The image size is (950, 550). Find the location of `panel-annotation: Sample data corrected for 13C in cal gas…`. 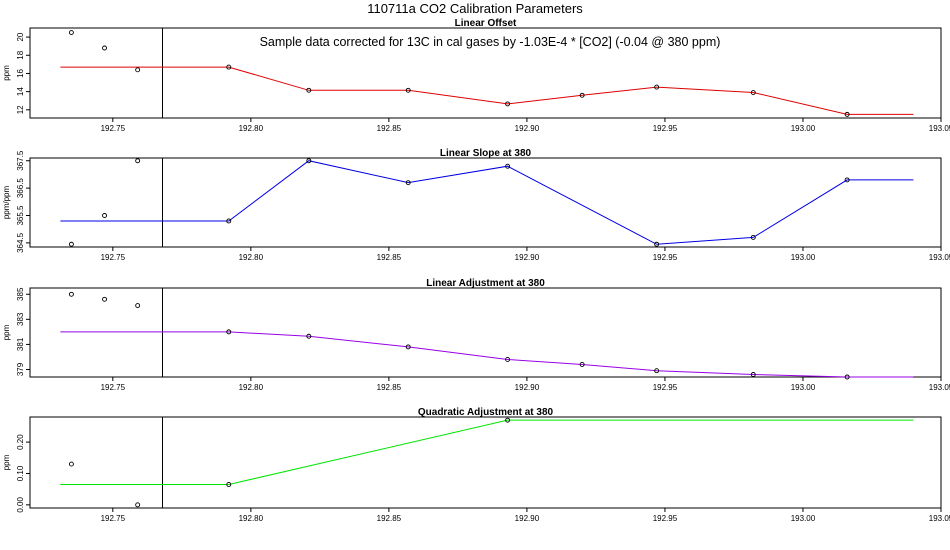

panel-annotation: Sample data corrected for 13C in cal gas… is located at coordinates (490, 42).